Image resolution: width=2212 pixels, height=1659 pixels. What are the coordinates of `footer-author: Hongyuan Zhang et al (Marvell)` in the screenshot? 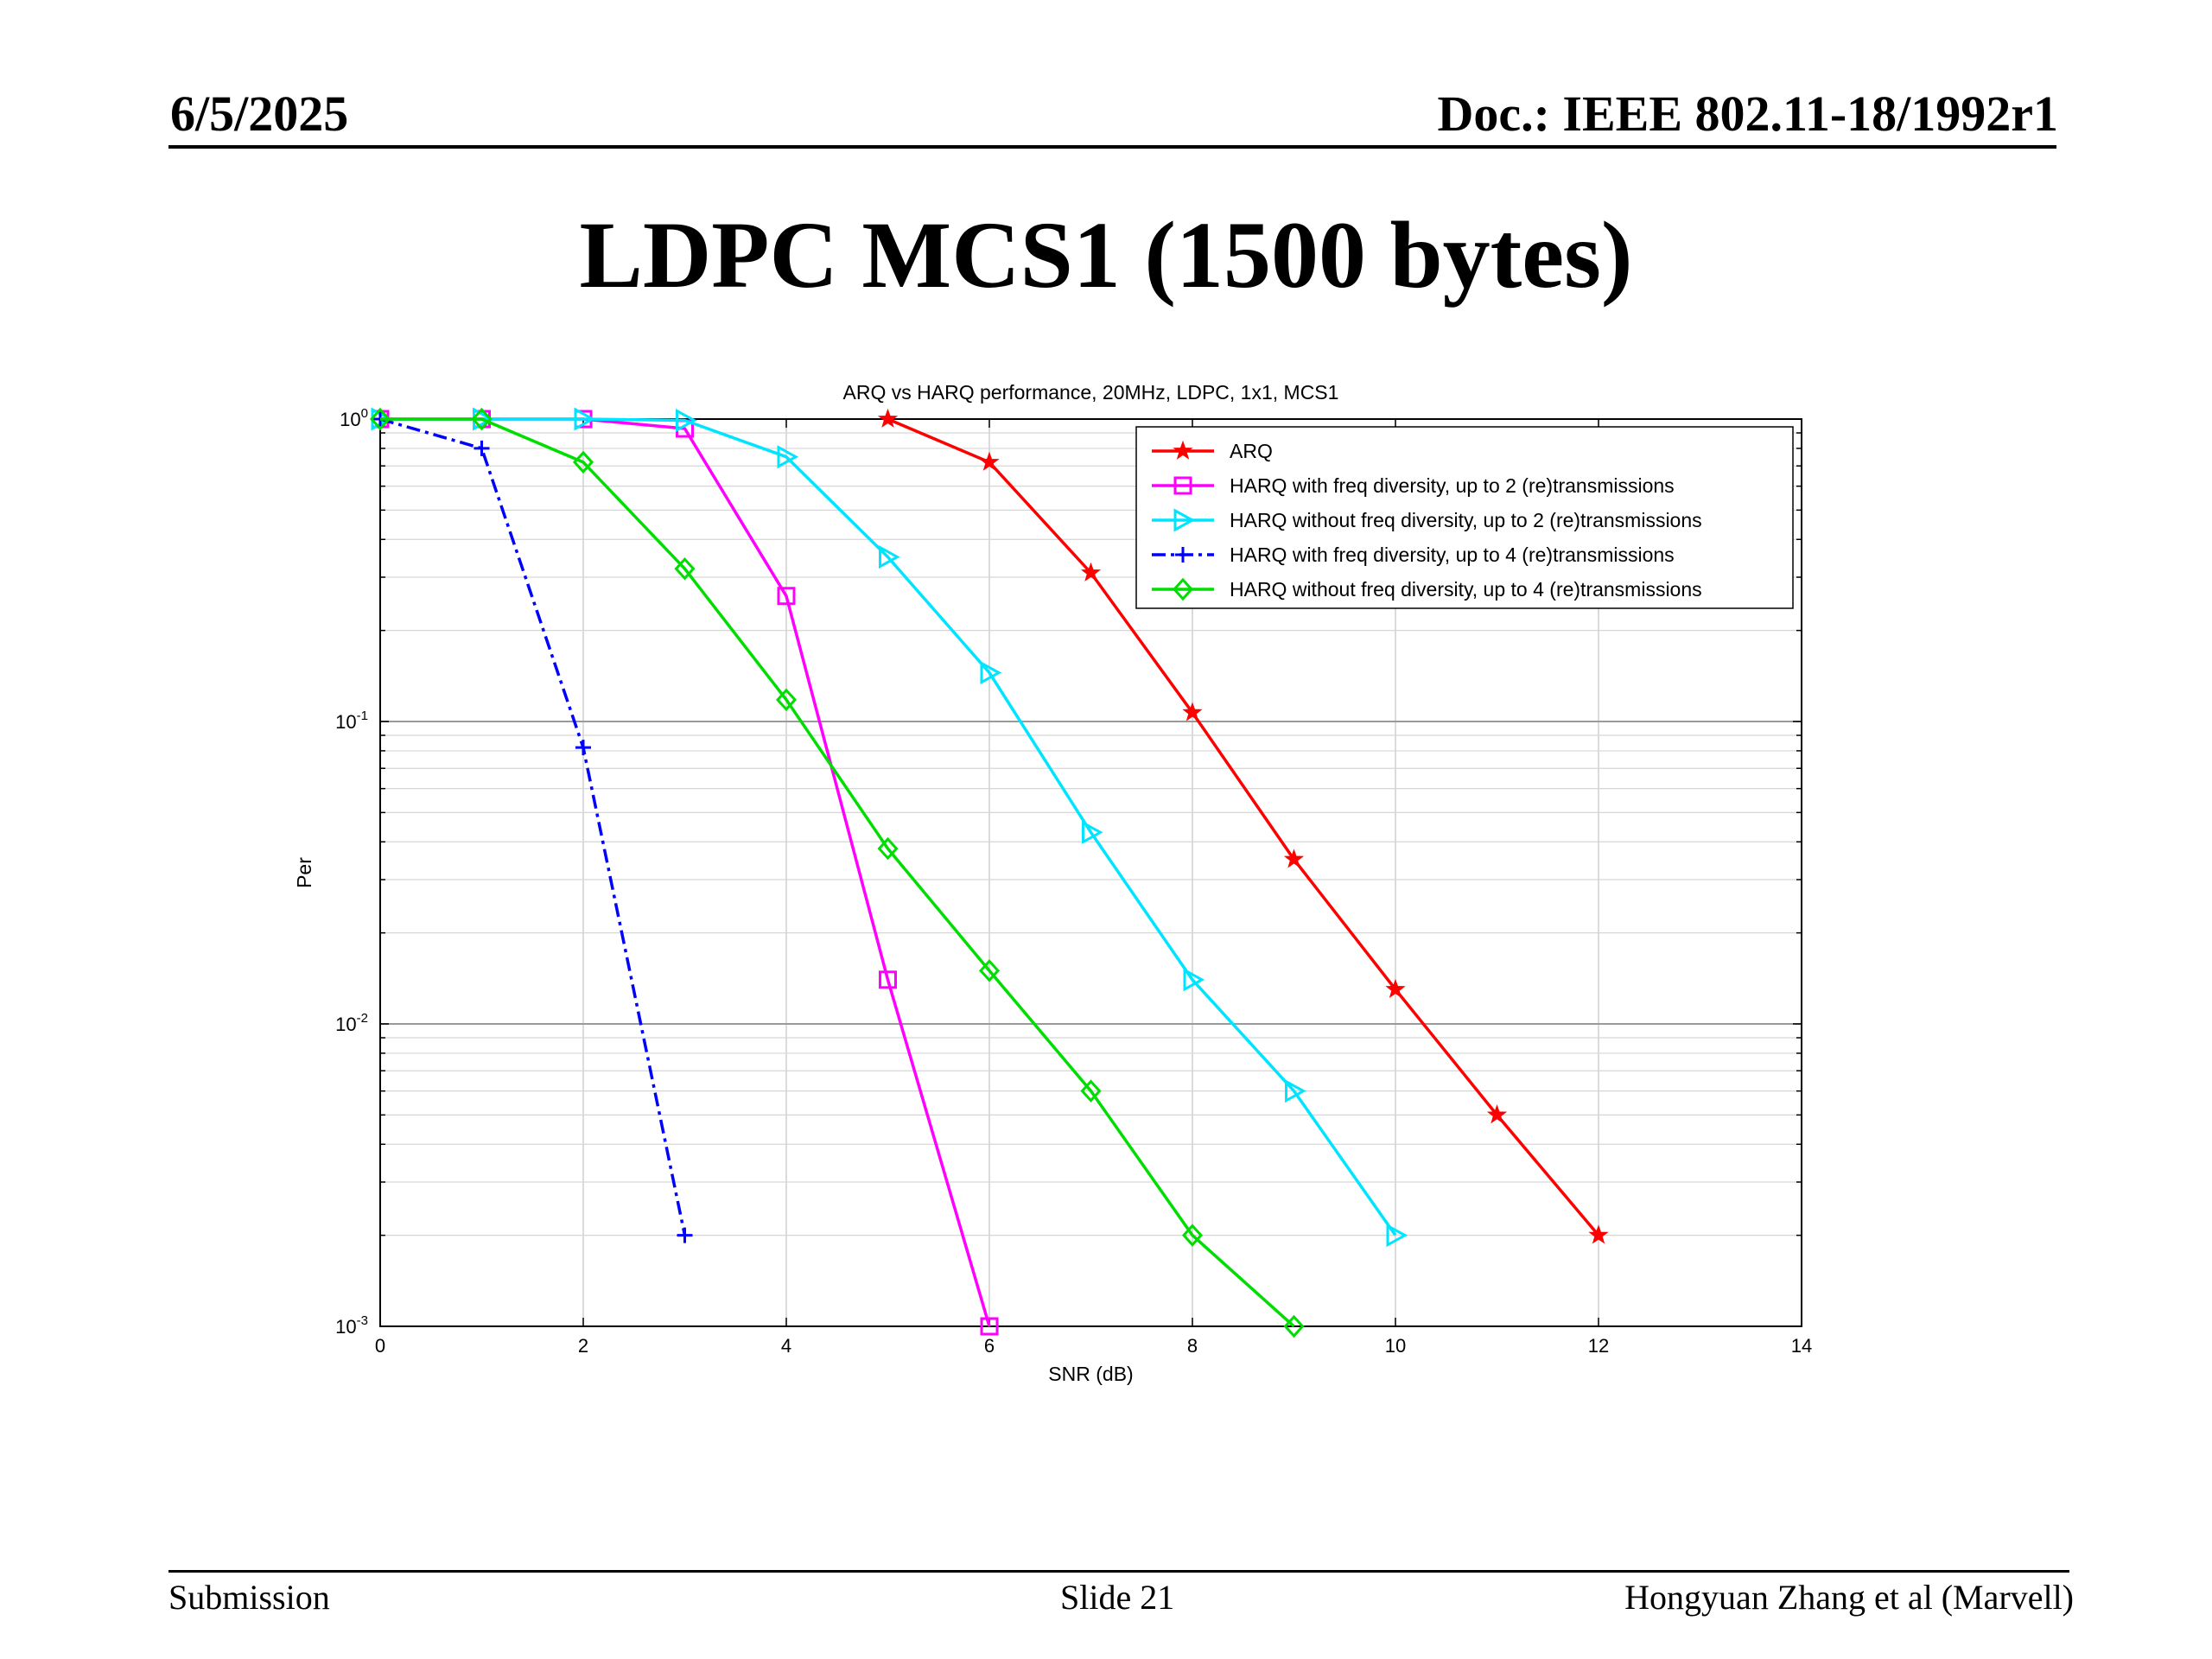 It's located at (1849, 1597).